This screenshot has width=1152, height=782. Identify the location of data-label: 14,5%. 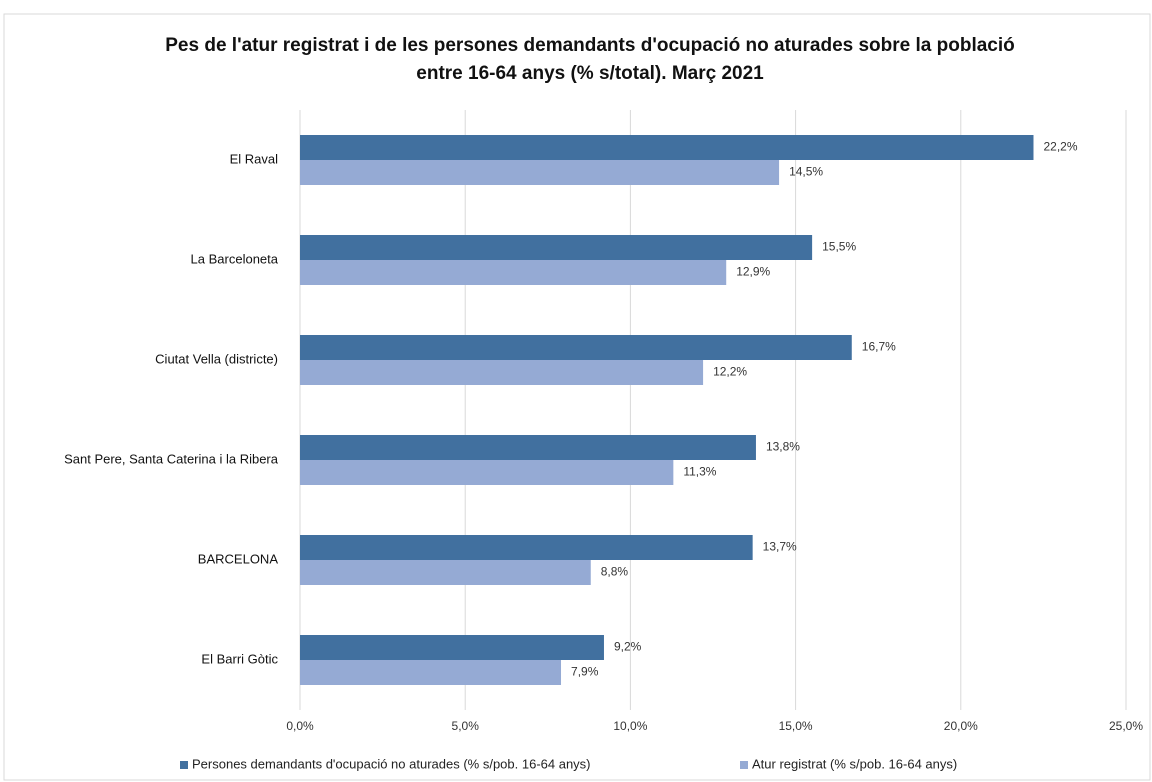
(806, 172).